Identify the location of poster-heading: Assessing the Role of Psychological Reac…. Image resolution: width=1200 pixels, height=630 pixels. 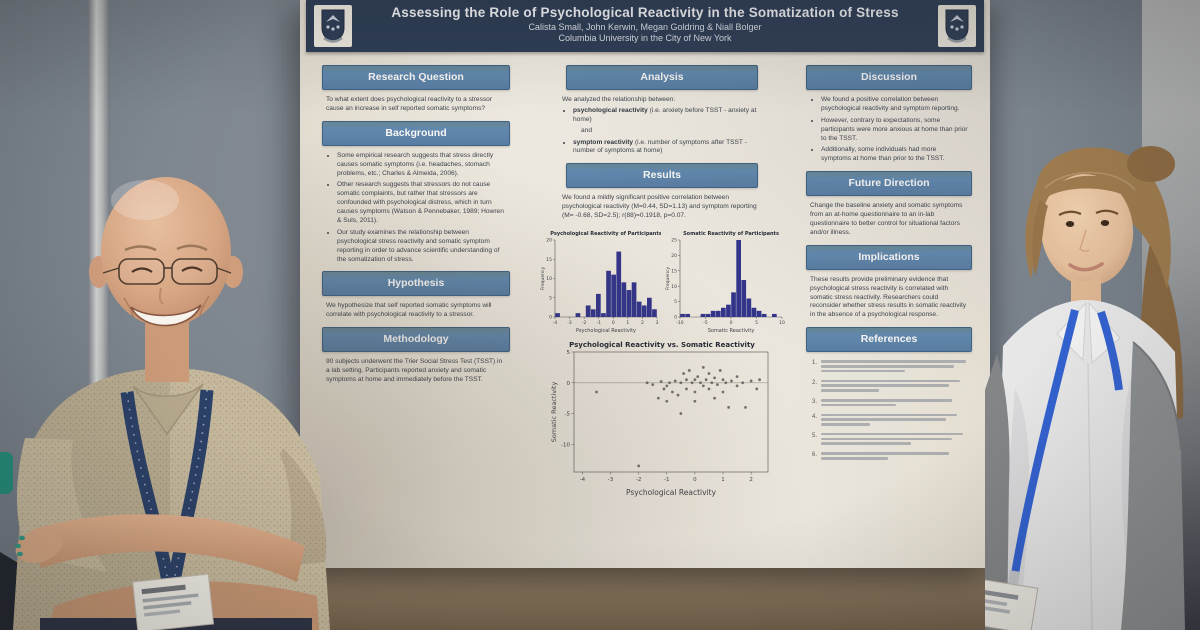
(645, 24).